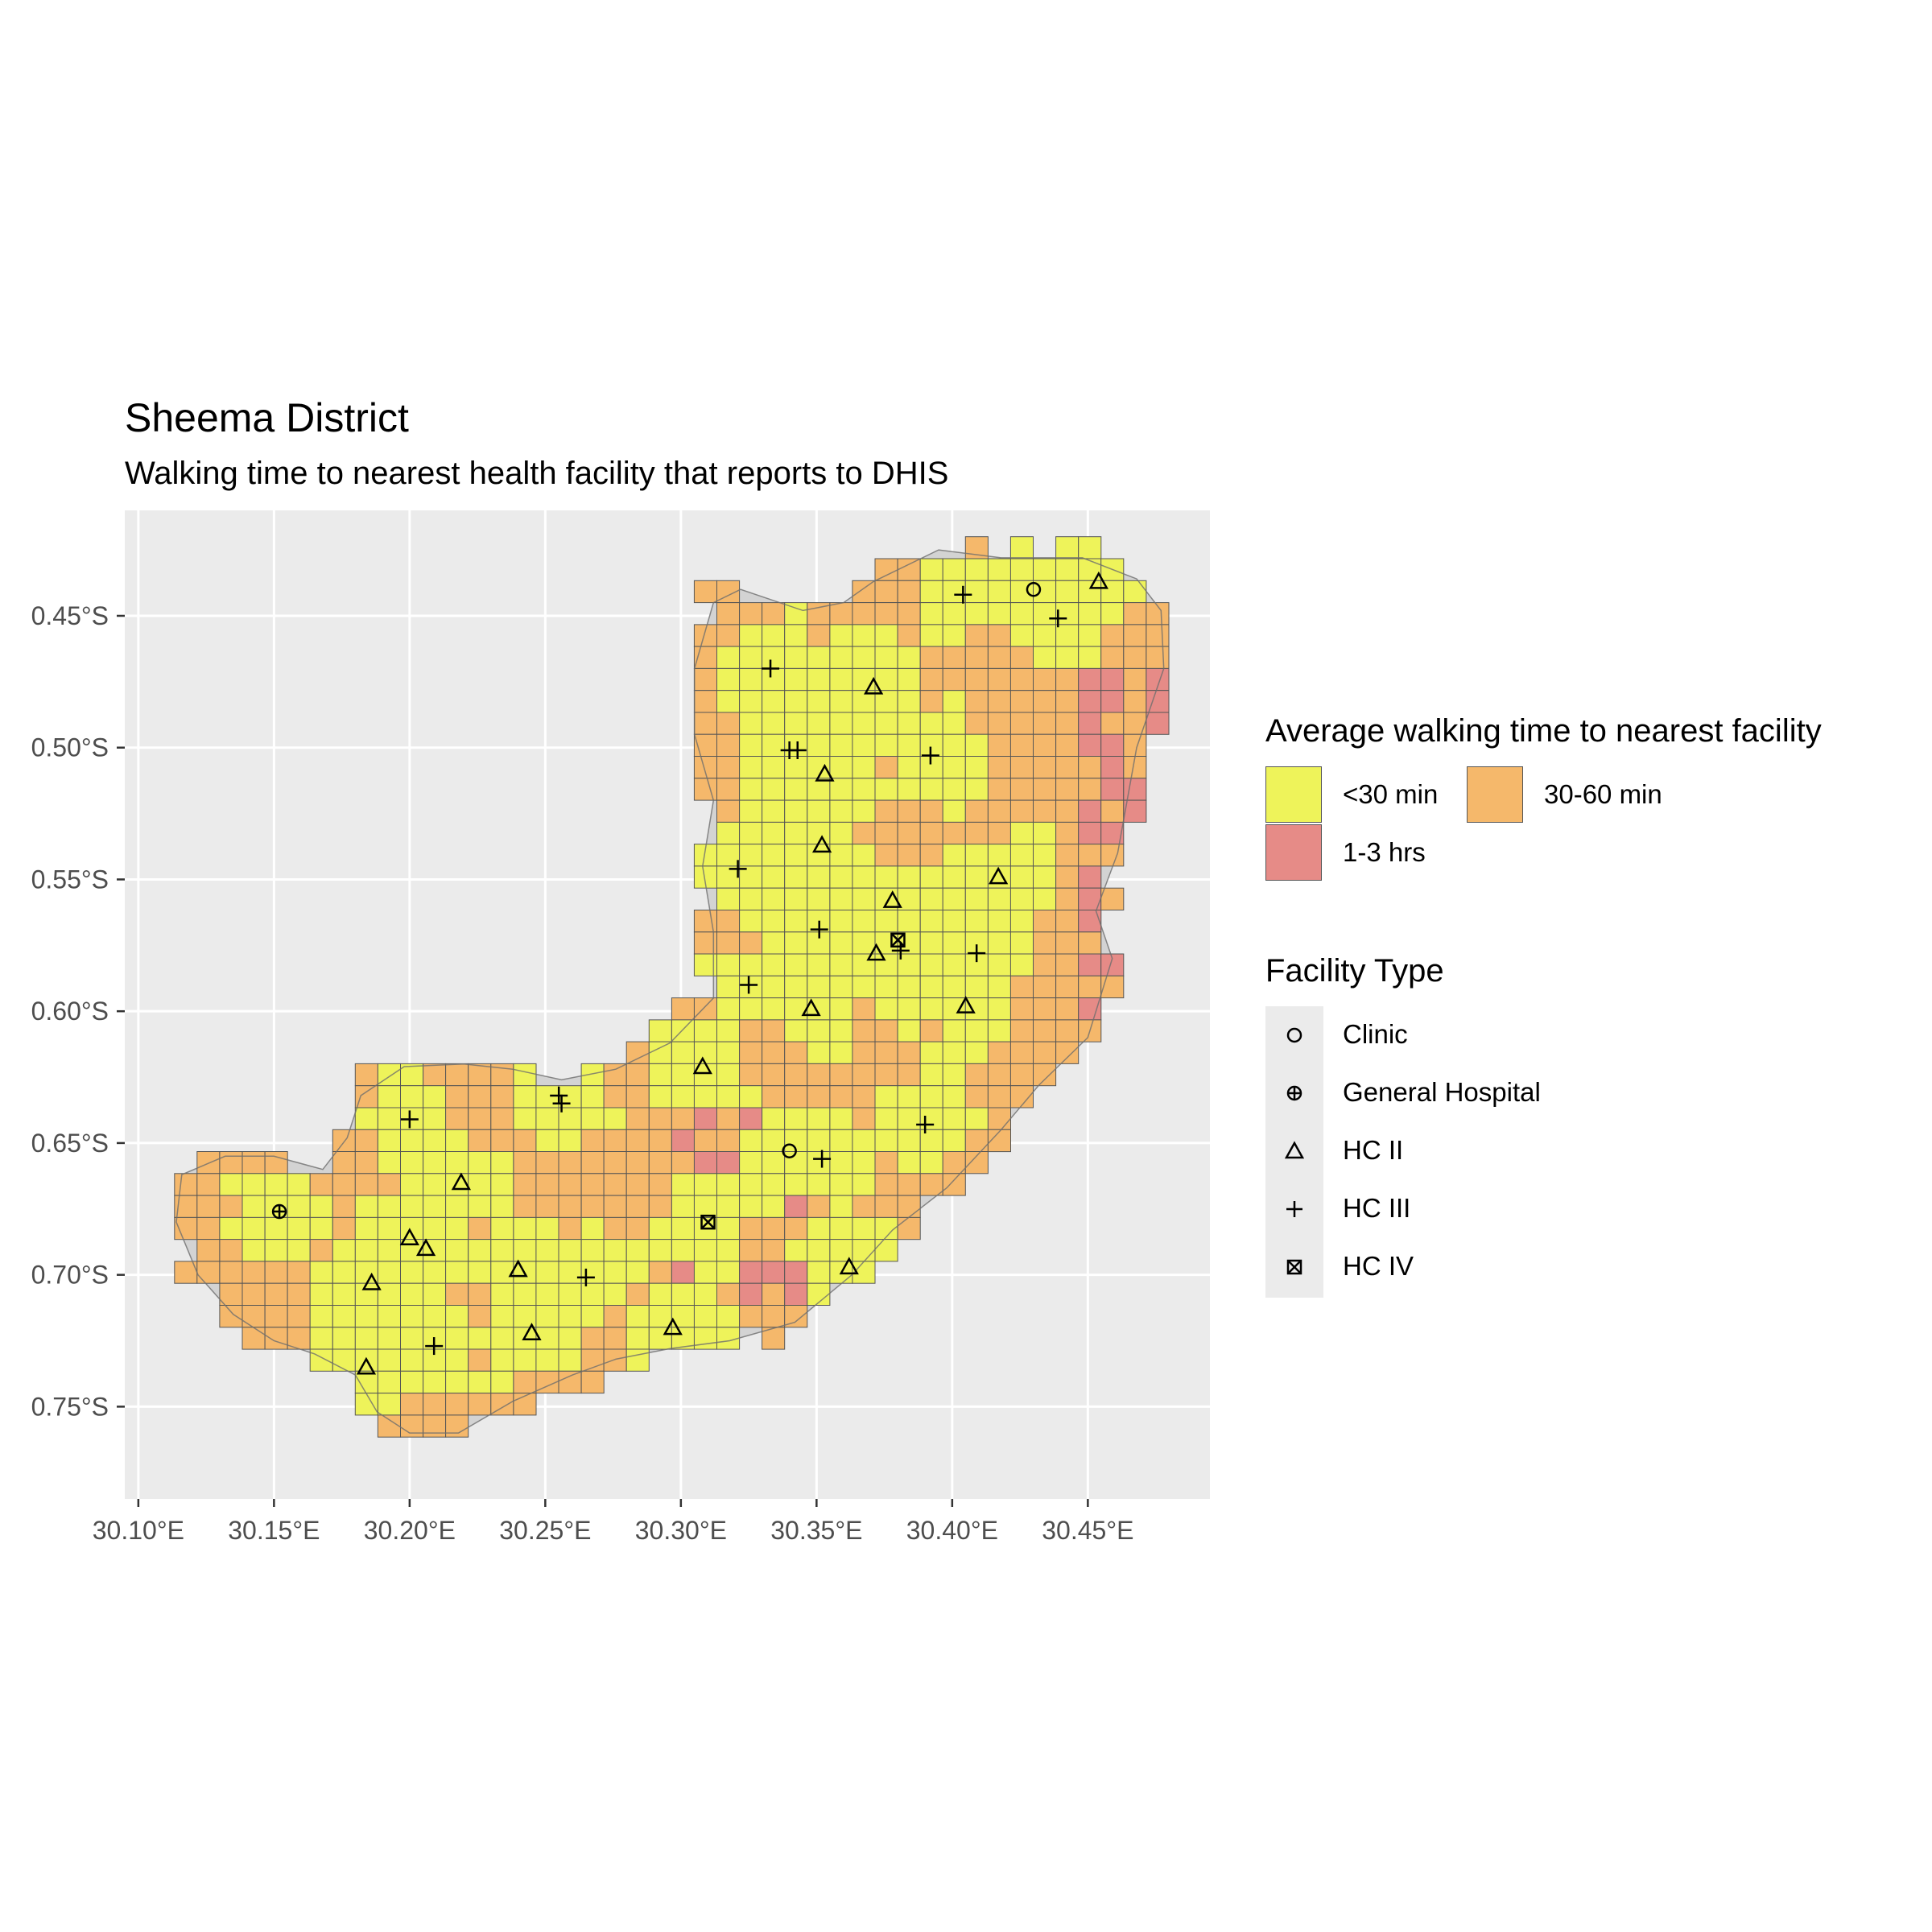 The width and height of the screenshot is (1932, 1932). Describe the element at coordinates (1391, 794) in the screenshot. I see `legend-label-lt30: <30 min` at that location.